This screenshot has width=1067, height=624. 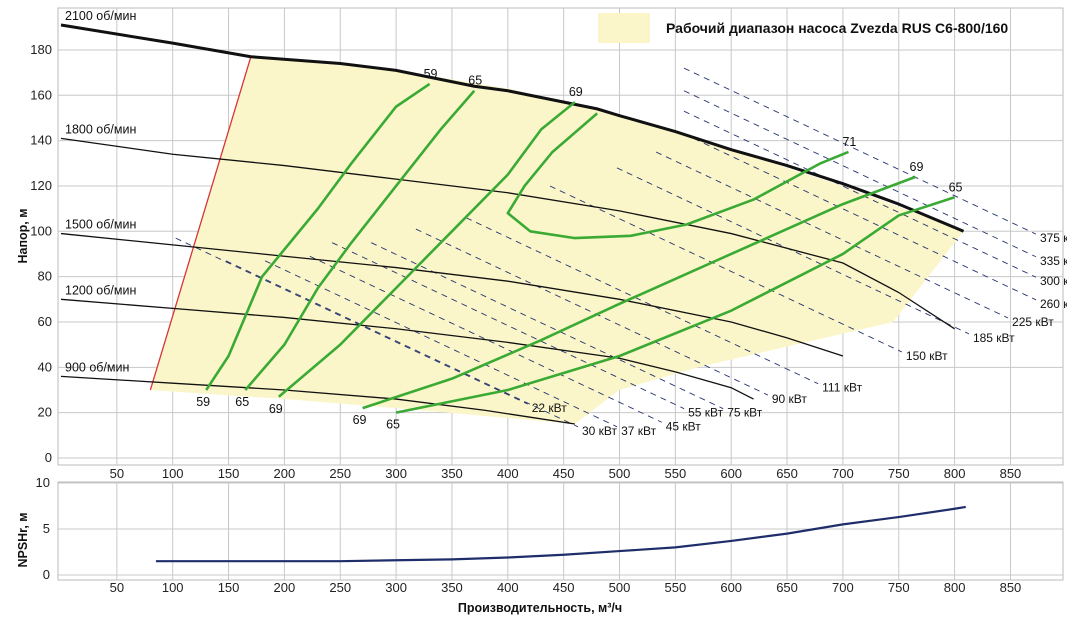 What do you see at coordinates (849, 142) in the screenshot?
I see `efficiency-label-top: 71` at bounding box center [849, 142].